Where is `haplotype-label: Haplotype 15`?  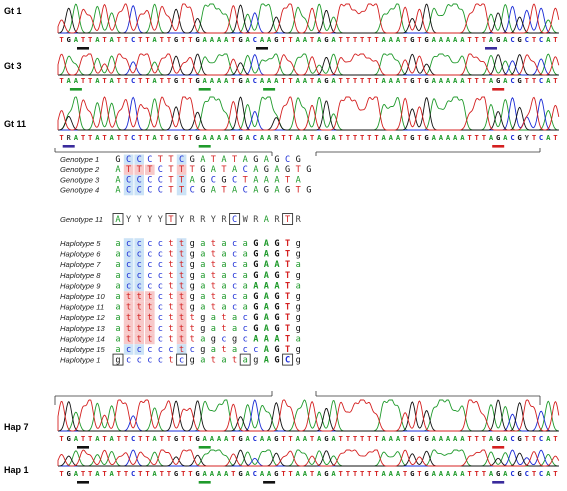 haplotype-label: Haplotype 15 is located at coordinates (83, 349).